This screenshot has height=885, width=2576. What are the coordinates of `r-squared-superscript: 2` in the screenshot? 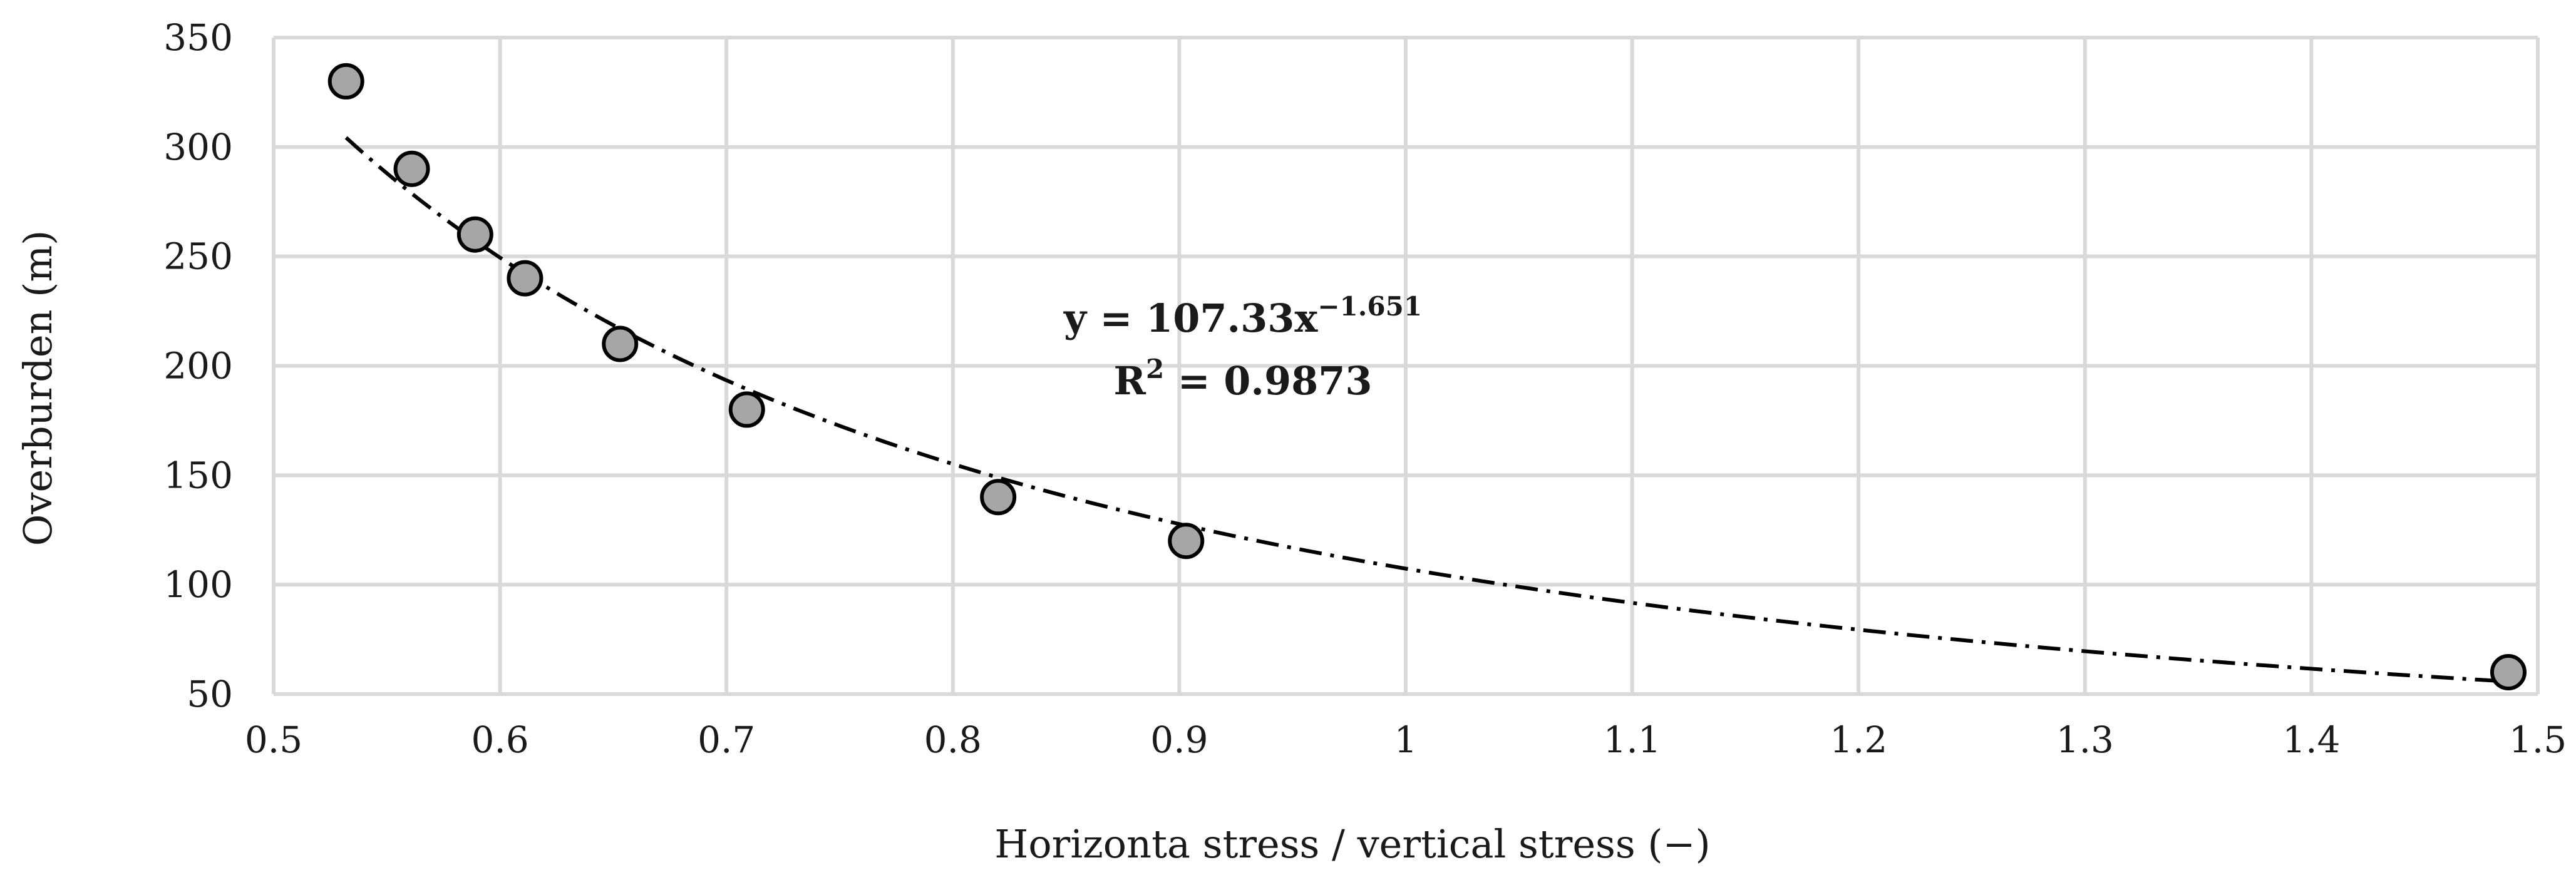 It's located at (1155, 369).